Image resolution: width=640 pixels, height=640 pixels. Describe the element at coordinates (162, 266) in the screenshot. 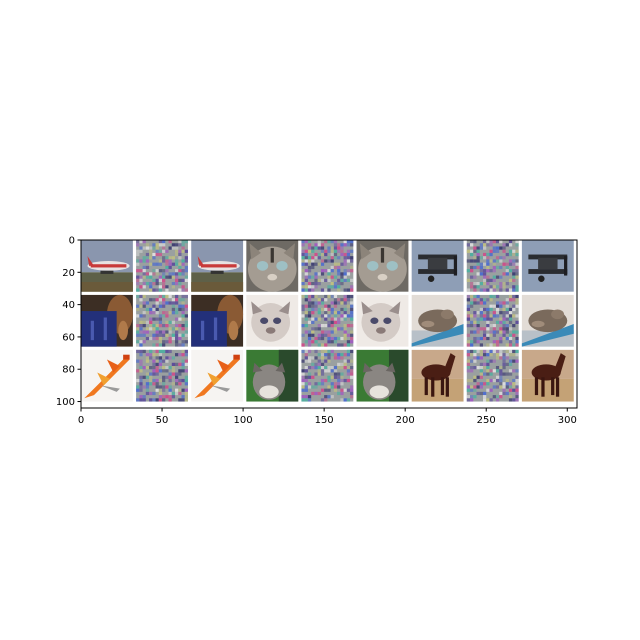

I see `tile-r0-c1-noise-pattern` at that location.